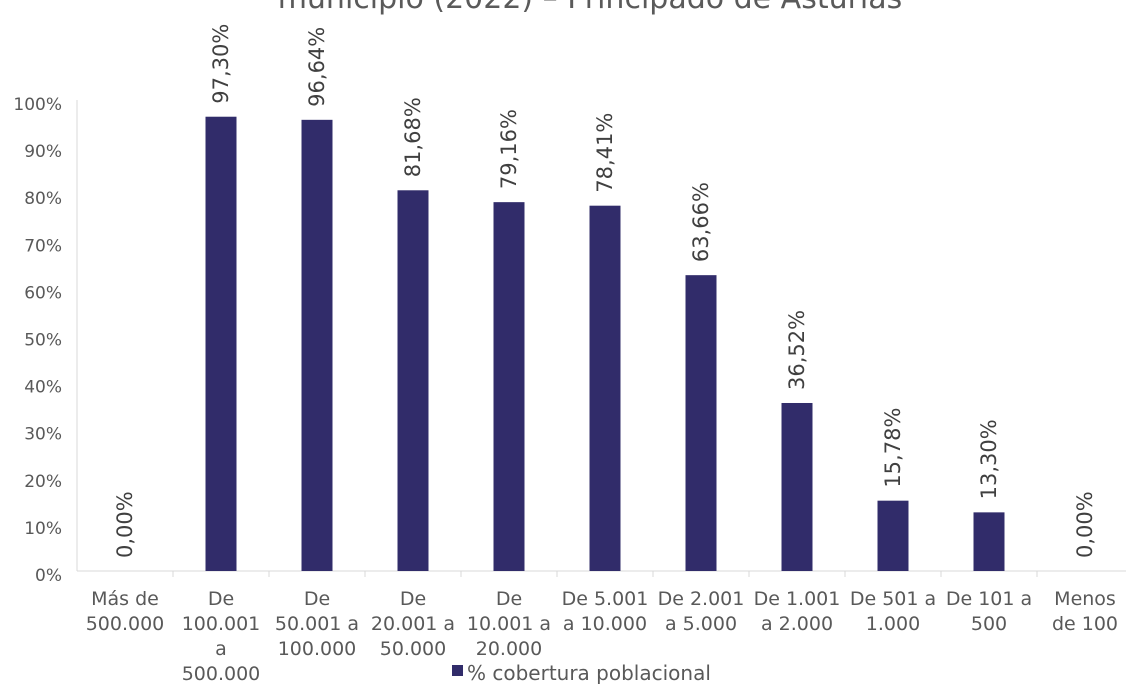 This screenshot has height=684, width=1126. Describe the element at coordinates (605, 624) in the screenshot. I see `x-category-label: a 10.000` at that location.